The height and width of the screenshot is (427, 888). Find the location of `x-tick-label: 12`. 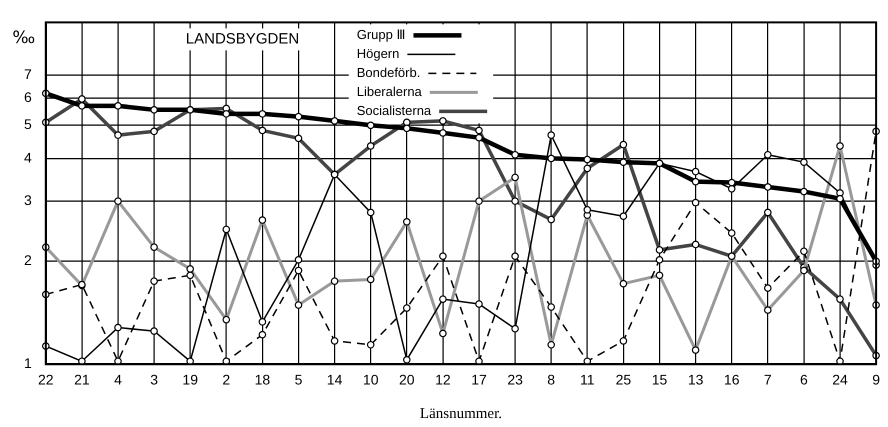

x-tick-label: 12 is located at coordinates (443, 379).